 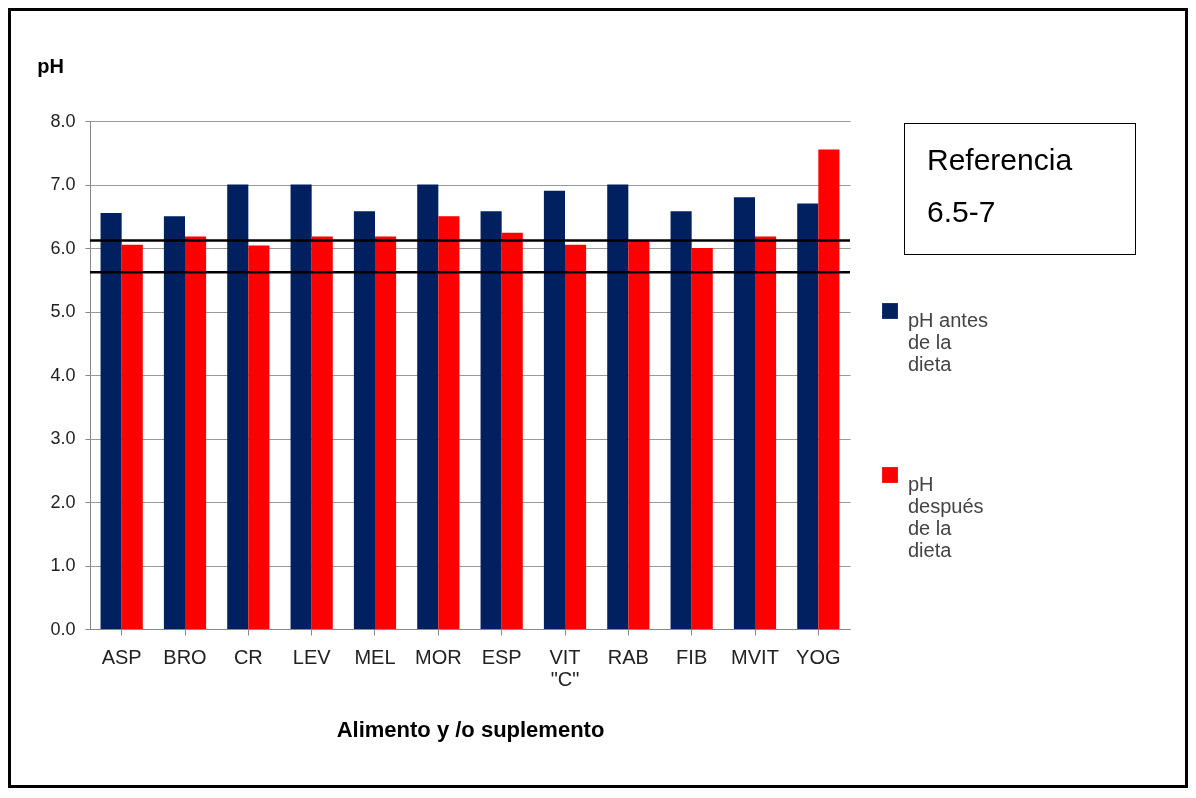 I want to click on y-tick-label: 5.0, so click(x=63, y=311).